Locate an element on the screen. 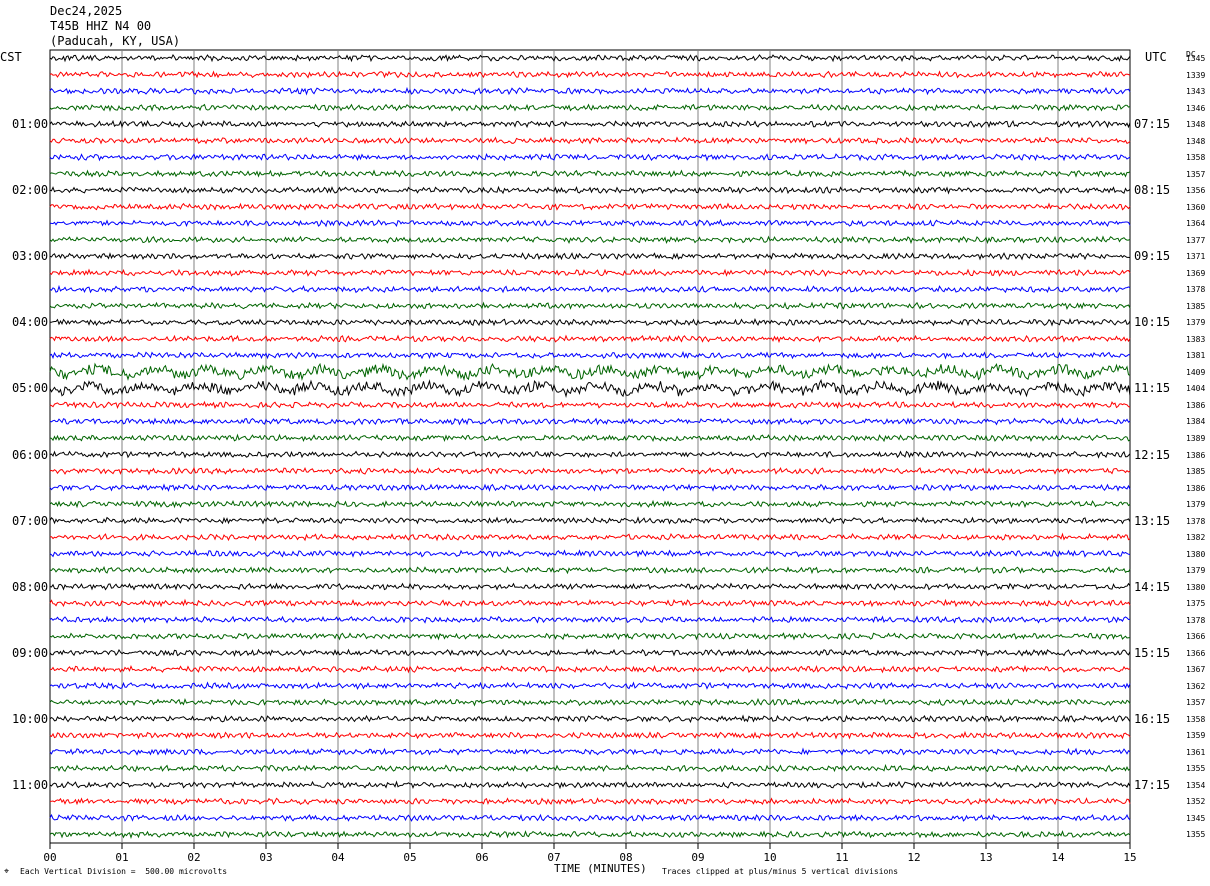 Image resolution: width=1210 pixels, height=886 pixels. x-axis-title: TIME (MINUTES) is located at coordinates (600, 868).